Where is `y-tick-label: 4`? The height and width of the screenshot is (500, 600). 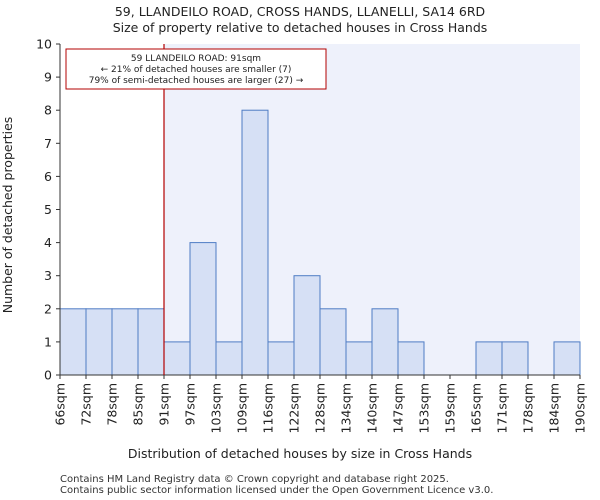
y-tick-label: 4 is located at coordinates (48, 242).